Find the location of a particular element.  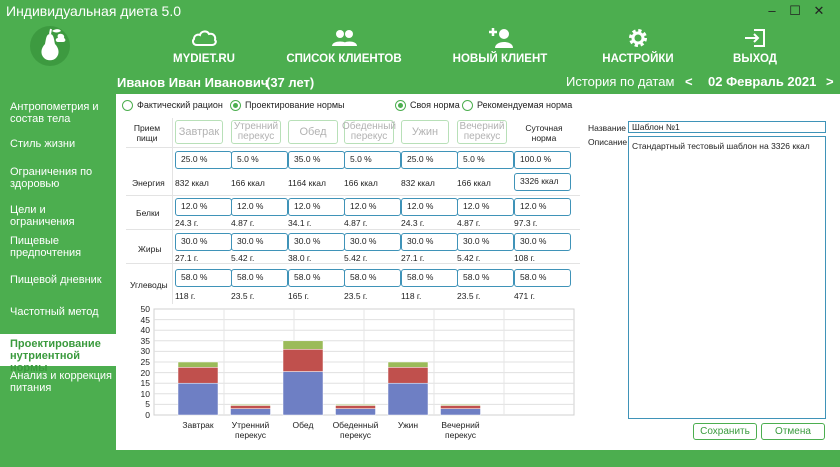

chart-y-tick-label: 40 is located at coordinates (145, 330).